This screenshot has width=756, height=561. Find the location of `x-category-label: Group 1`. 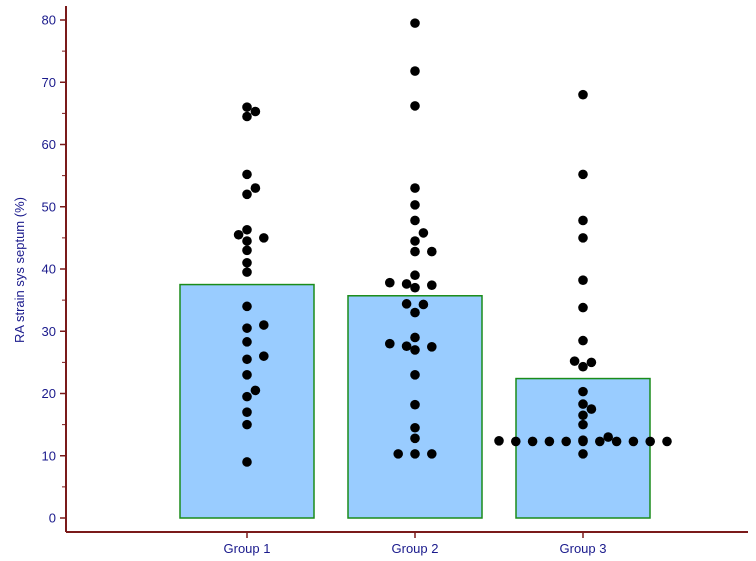

x-category-label: Group 1 is located at coordinates (247, 548).